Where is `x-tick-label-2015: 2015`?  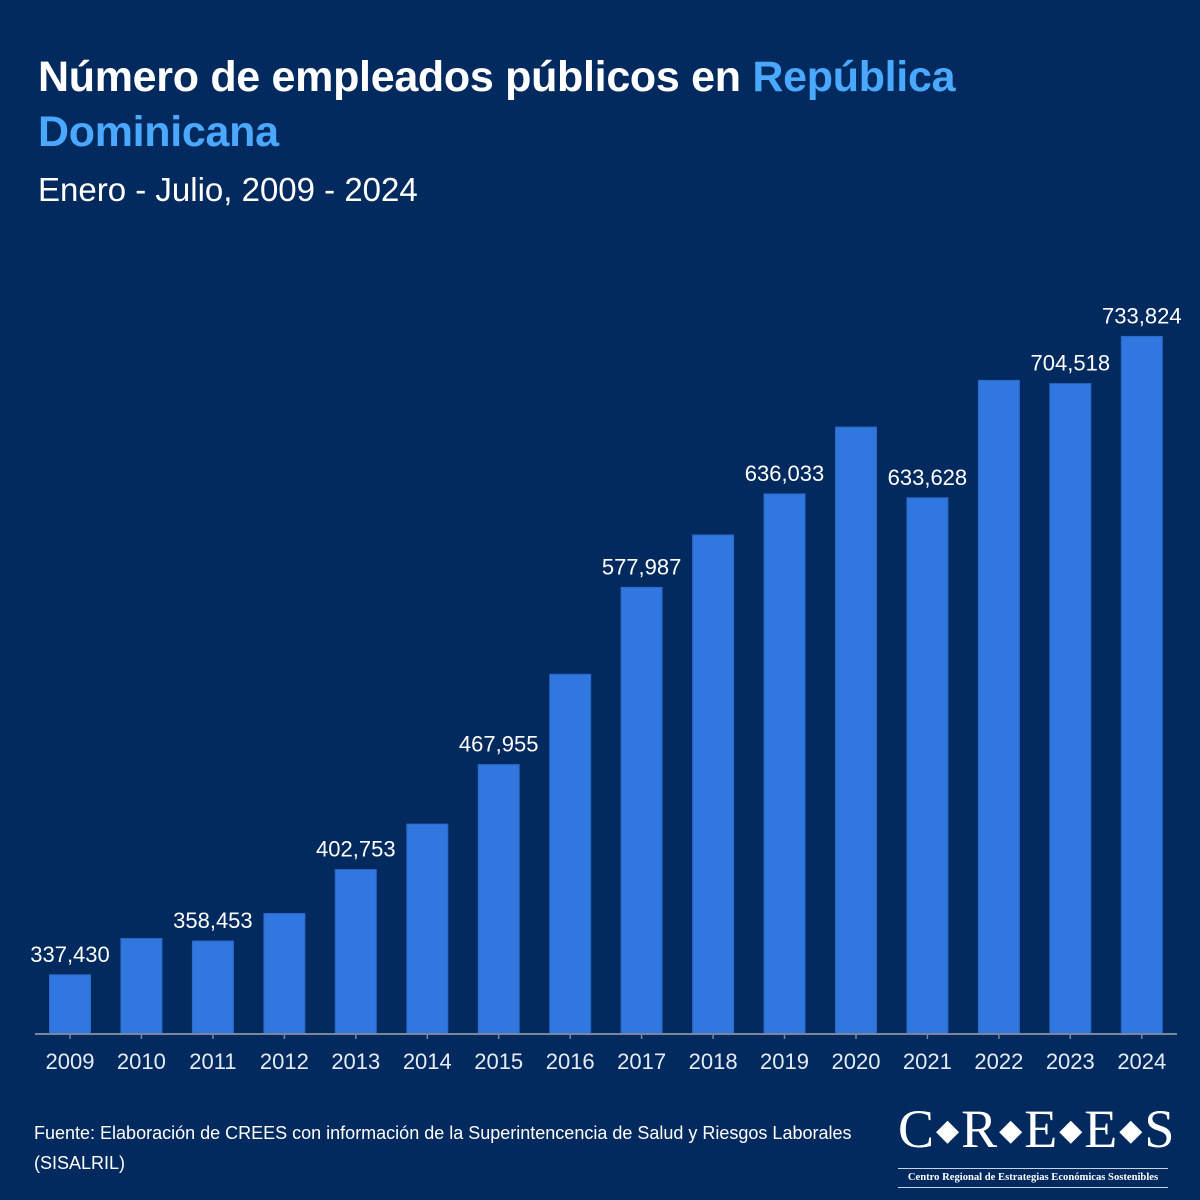 x-tick-label-2015: 2015 is located at coordinates (498, 1061).